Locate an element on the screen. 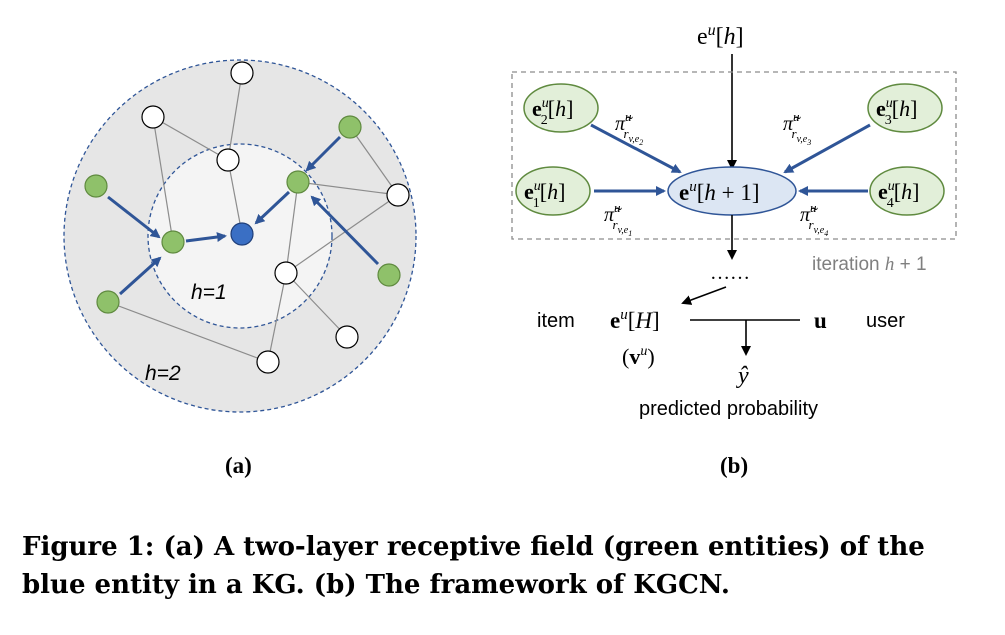  user-vector: u is located at coordinates (820, 320).